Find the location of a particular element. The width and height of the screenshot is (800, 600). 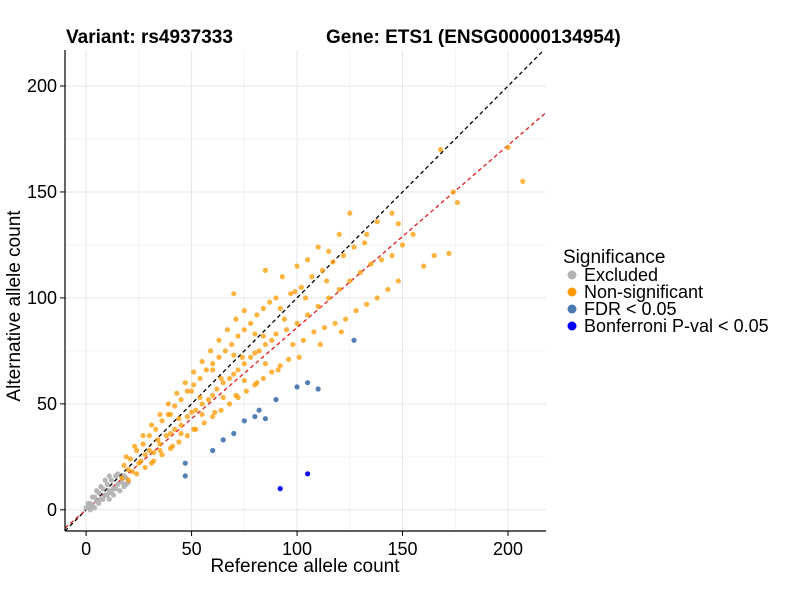

legend-key-excluded is located at coordinates (572, 275).